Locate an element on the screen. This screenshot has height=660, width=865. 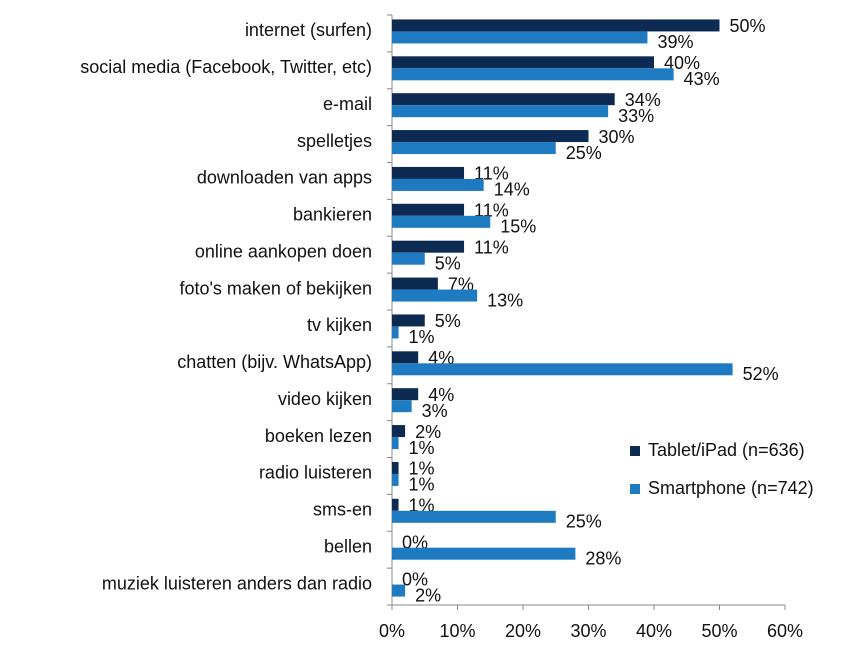
category-label: downloaden van apps is located at coordinates (284, 178).